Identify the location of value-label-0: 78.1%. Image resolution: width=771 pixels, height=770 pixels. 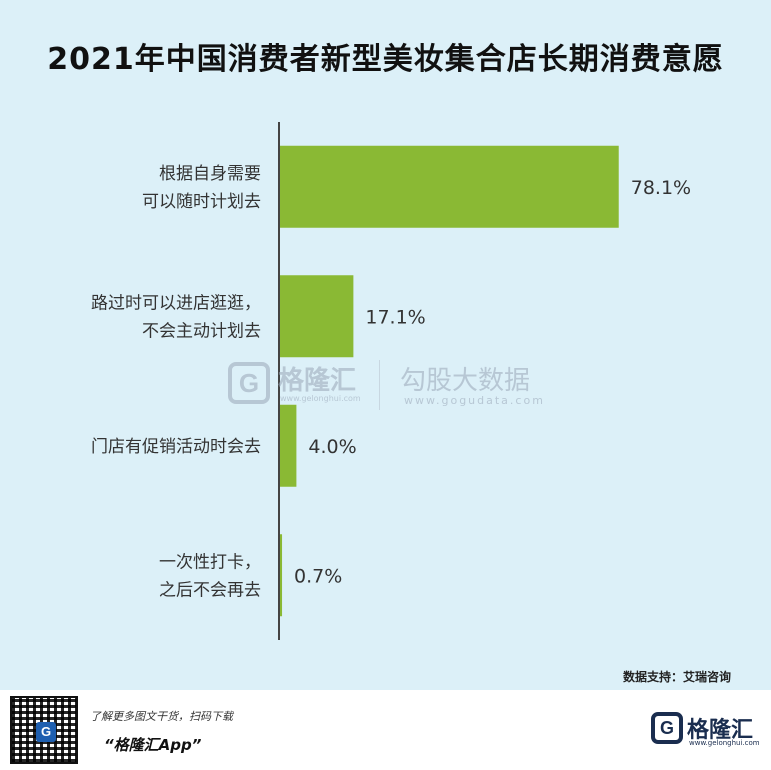
(661, 188).